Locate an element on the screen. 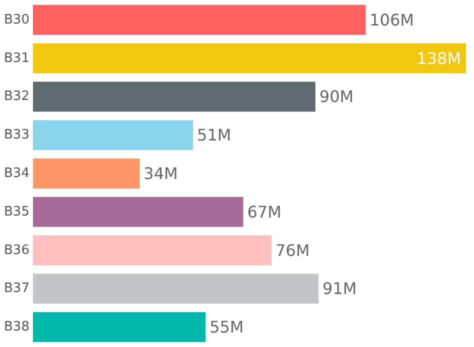 Image resolution: width=474 pixels, height=347 pixels. data-label: 34M is located at coordinates (161, 173).